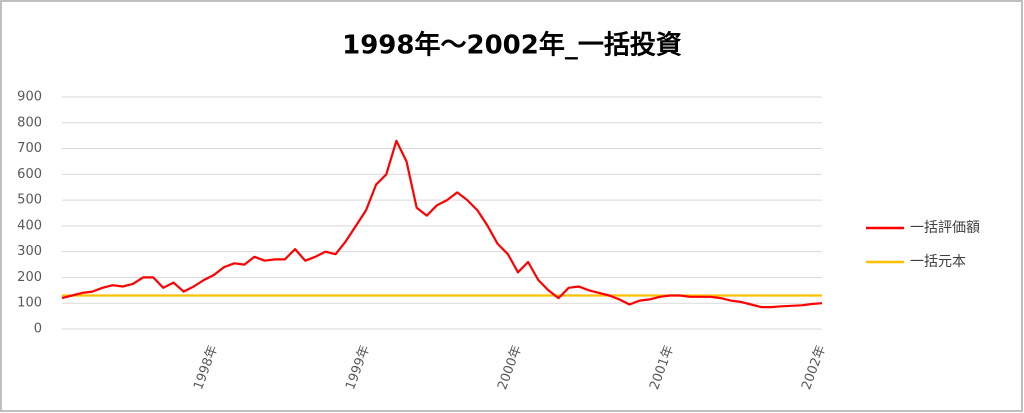 The width and height of the screenshot is (1024, 413). Describe the element at coordinates (29, 277) in the screenshot. I see `y-tick-label: 200` at that location.